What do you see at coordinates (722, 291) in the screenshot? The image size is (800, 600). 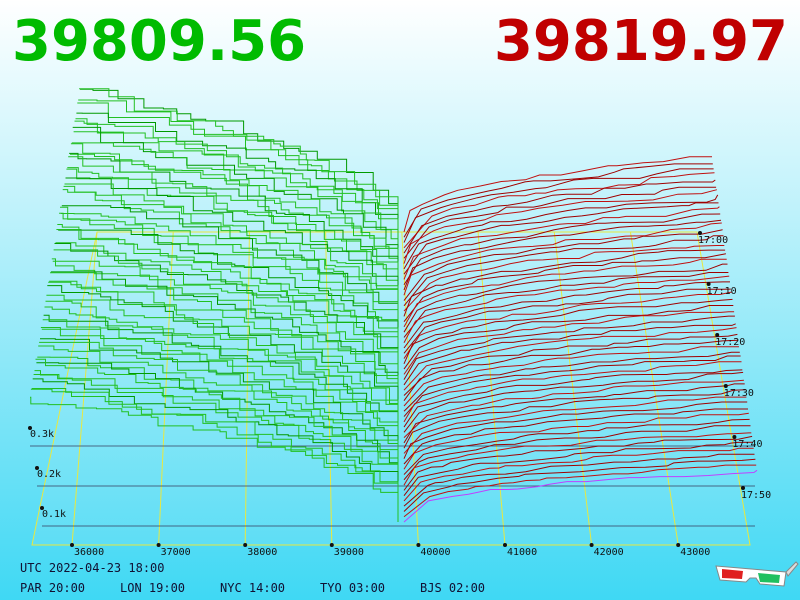 I see `time-label: 17:10` at bounding box center [722, 291].